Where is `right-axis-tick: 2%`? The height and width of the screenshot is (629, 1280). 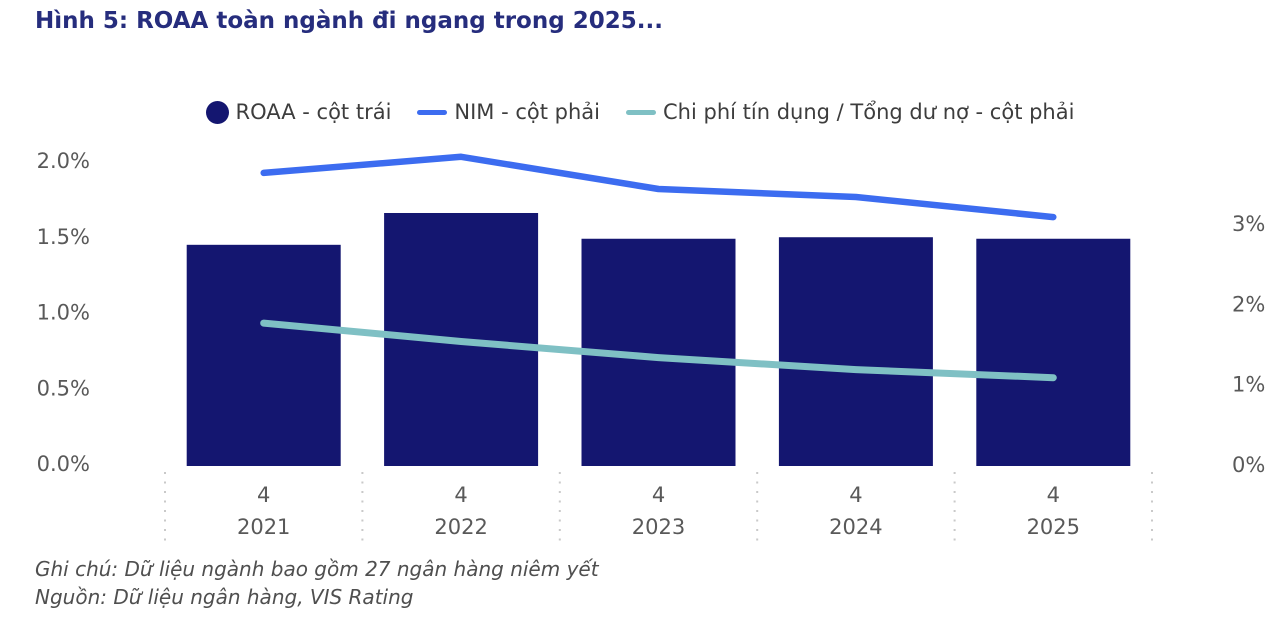
right-axis-tick: 2% is located at coordinates (1248, 304).